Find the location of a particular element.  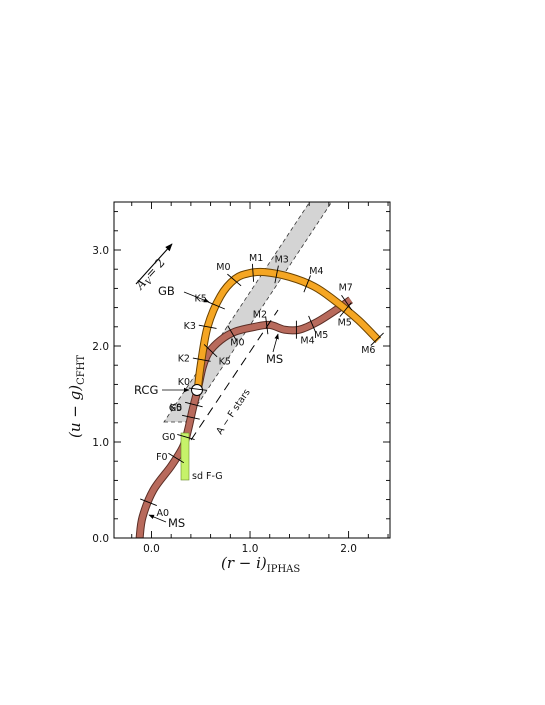

reddening-vector-arrow is located at coordinates (154, 264).